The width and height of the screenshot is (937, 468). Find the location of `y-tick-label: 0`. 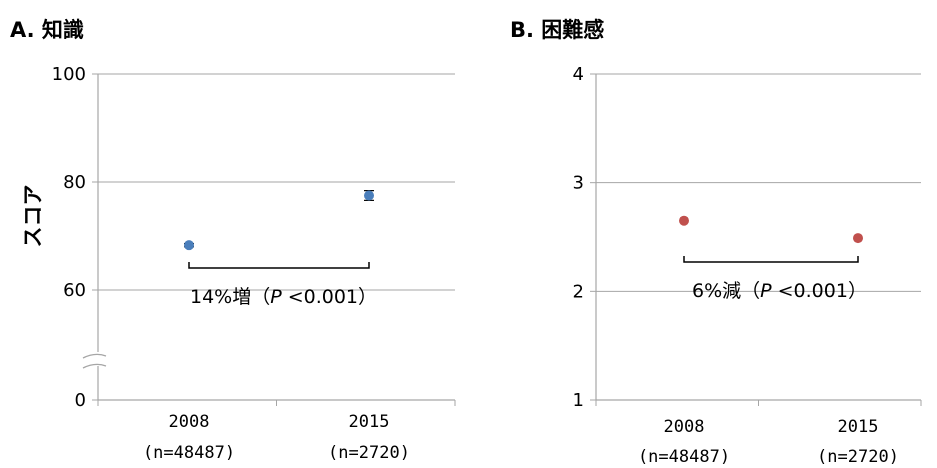

y-tick-label: 0 is located at coordinates (80, 400).